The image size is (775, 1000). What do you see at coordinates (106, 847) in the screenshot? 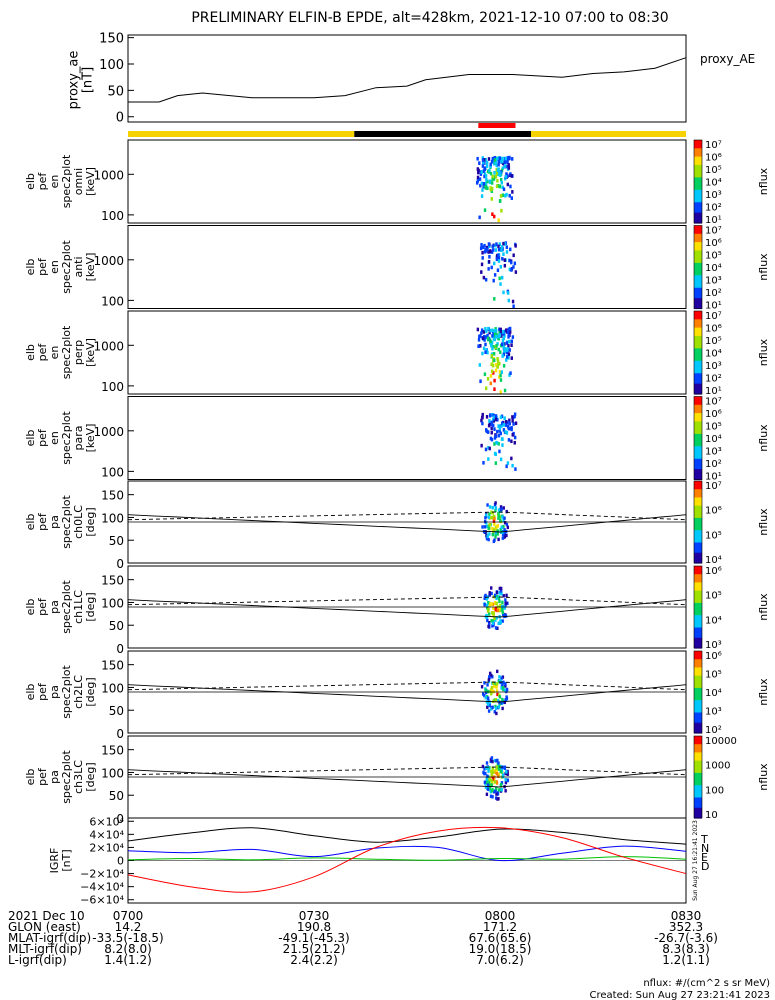
I see `igrf-tick-label: 2×10⁴` at bounding box center [106, 847].